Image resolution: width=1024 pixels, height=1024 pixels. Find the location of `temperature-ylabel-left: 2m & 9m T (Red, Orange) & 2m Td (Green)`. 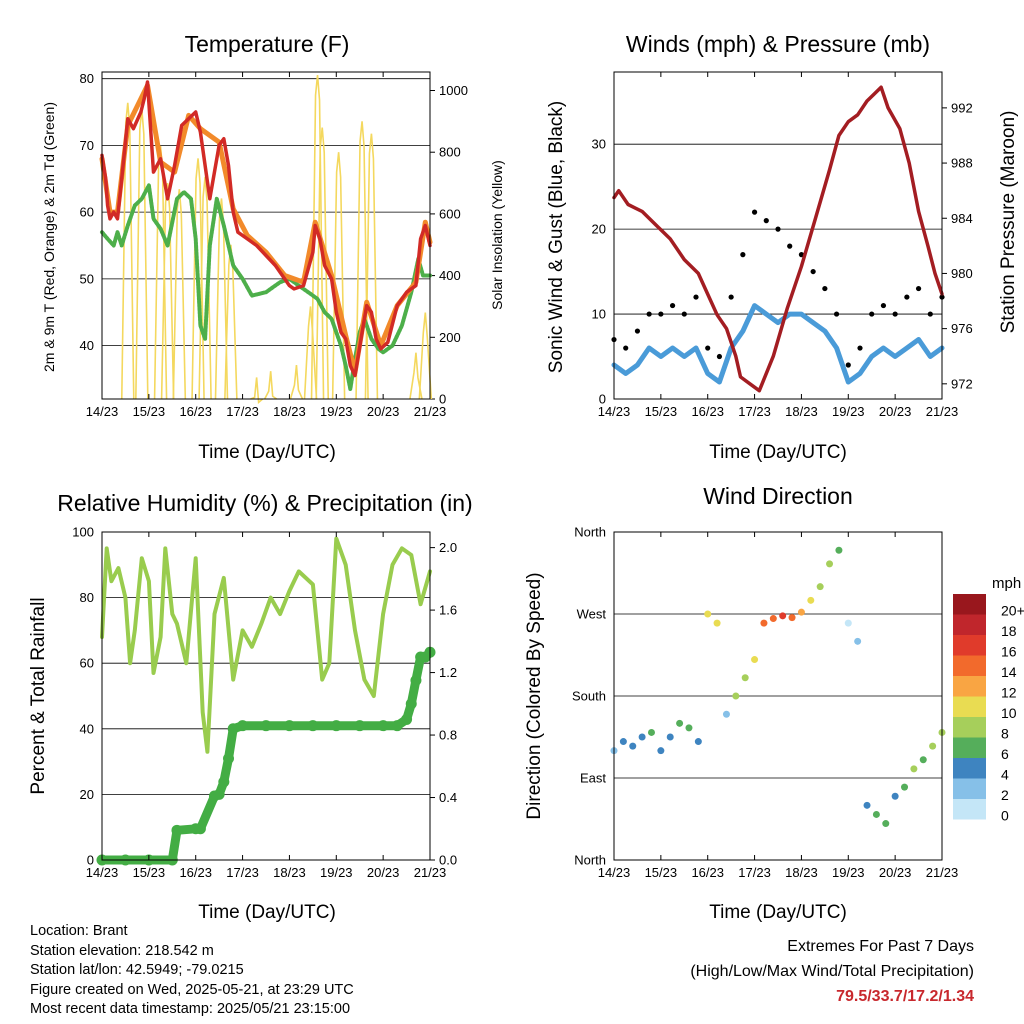

temperature-ylabel-left: 2m & 9m T (Red, Orange) & 2m Td (Green) is located at coordinates (49, 237).